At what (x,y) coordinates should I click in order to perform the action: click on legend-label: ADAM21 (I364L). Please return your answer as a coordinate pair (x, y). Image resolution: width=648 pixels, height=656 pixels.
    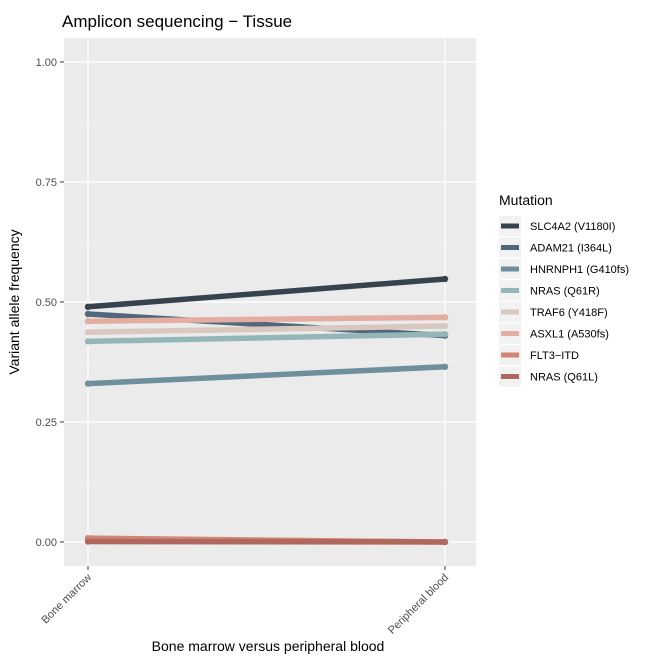
    Looking at the image, I should click on (571, 249).